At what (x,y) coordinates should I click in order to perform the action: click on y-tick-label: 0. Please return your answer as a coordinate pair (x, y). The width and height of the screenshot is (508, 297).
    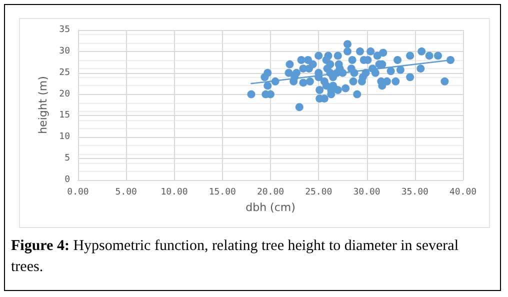
    Looking at the image, I should click on (67, 180).